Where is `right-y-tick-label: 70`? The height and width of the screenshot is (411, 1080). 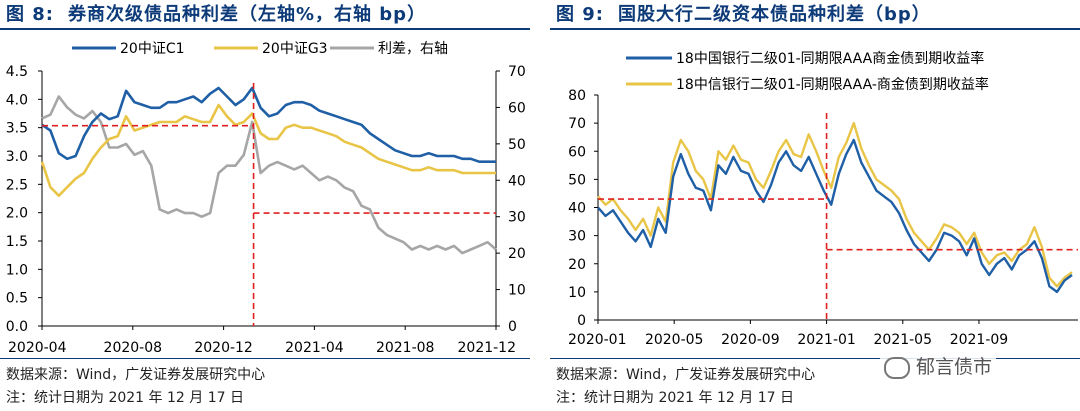
right-y-tick-label: 70 is located at coordinates (577, 124).